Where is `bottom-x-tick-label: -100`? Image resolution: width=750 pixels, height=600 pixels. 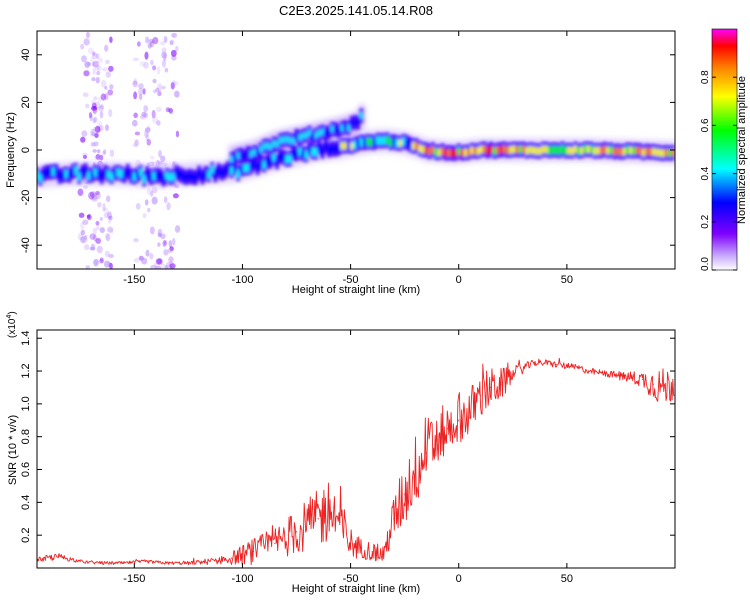
bottom-x-tick-label: -100 is located at coordinates (242, 579).